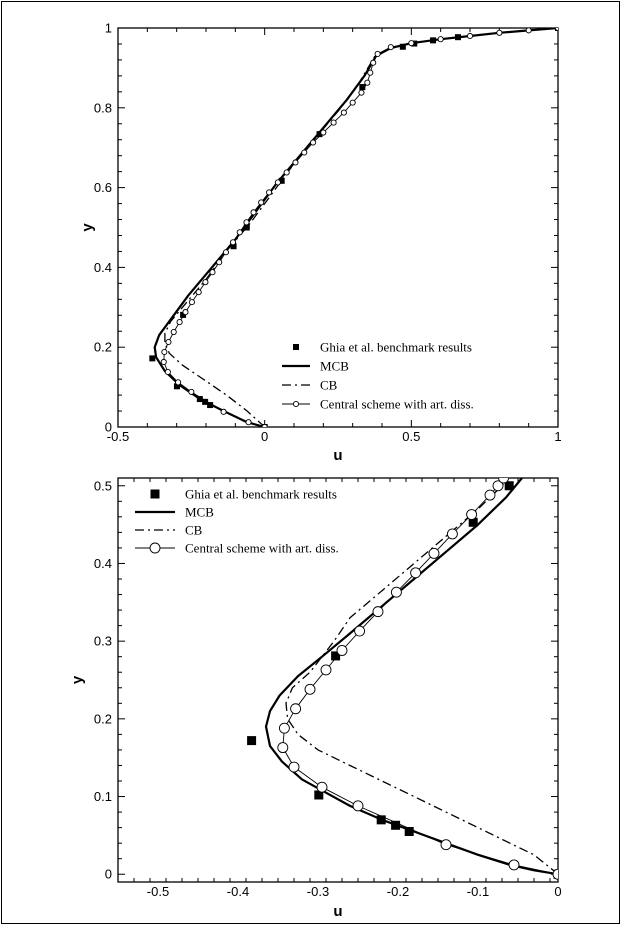  Describe the element at coordinates (108, 28) in the screenshot. I see `y-tick-label: 1` at that location.